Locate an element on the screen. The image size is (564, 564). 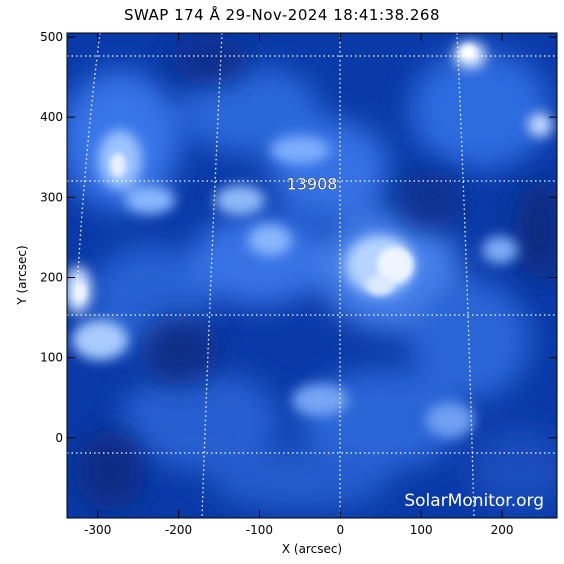
y-tick-label: 0 is located at coordinates (59, 438).